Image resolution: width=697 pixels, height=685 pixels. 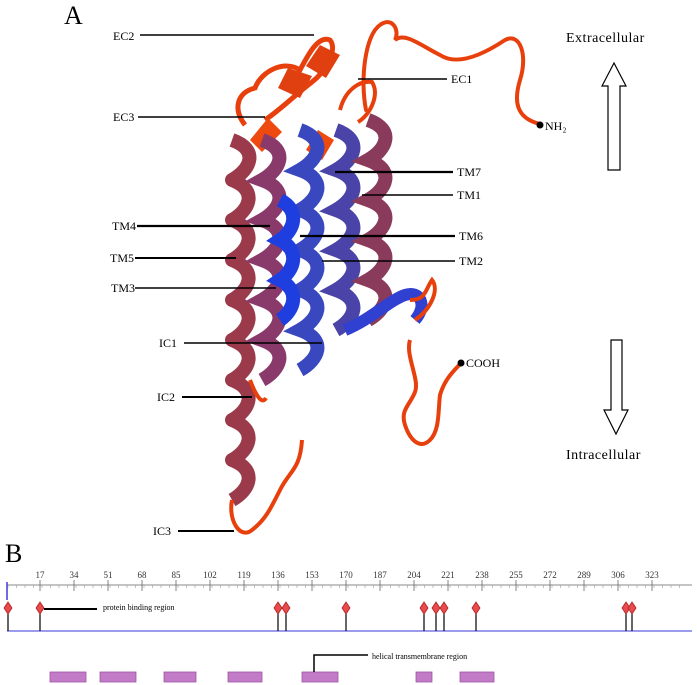 What do you see at coordinates (461, 79) in the screenshot?
I see `label-ec1: EC1` at bounding box center [461, 79].